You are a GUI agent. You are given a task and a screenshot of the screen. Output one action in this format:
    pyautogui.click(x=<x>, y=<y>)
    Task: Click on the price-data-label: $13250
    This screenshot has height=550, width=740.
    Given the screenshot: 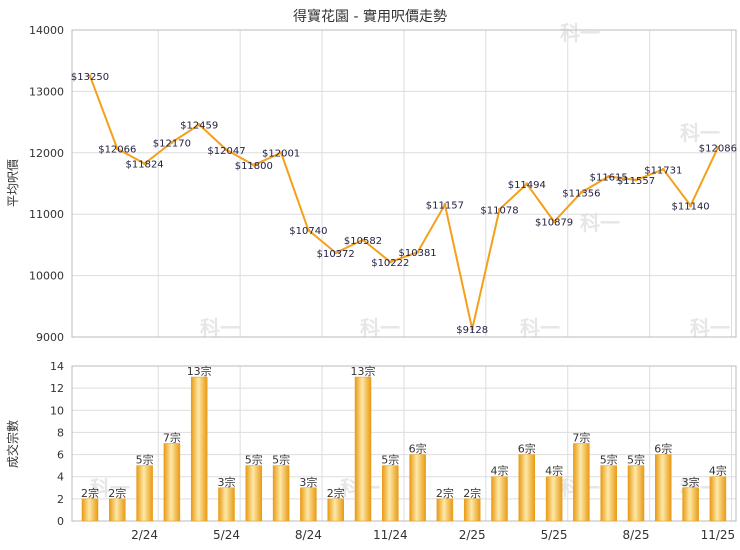 What is the action you would take?
    pyautogui.click(x=90, y=77)
    